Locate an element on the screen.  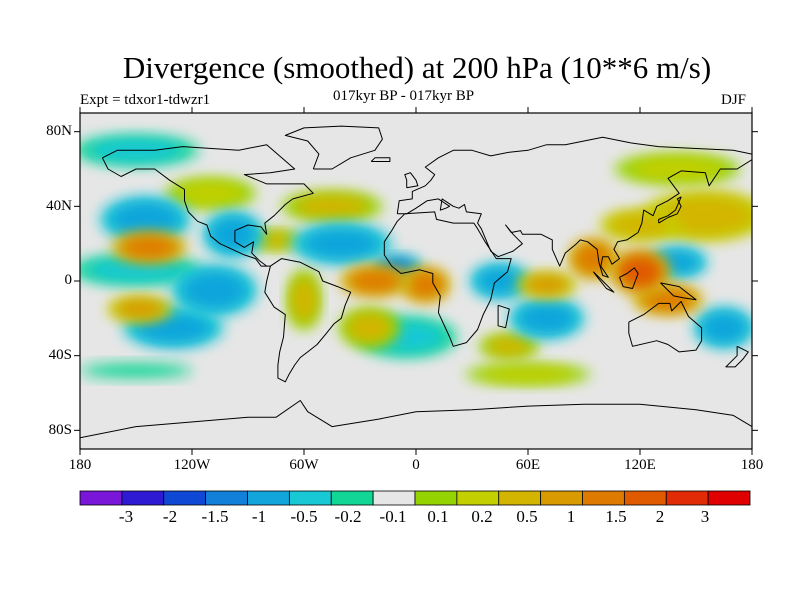
coastline-antarctica is located at coordinates (416, 419).